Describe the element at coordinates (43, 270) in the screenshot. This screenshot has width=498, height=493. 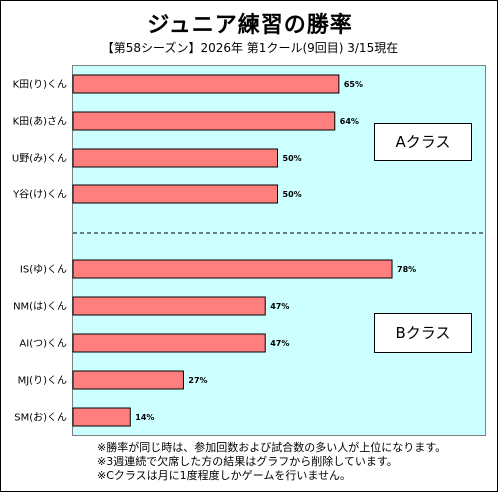
I see `category-label-4: IS(ゆ)くん` at that location.